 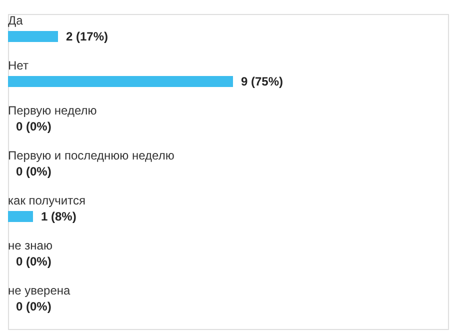 What do you see at coordinates (47, 201) in the screenshot?
I see `y-tick-label: как получится` at bounding box center [47, 201].